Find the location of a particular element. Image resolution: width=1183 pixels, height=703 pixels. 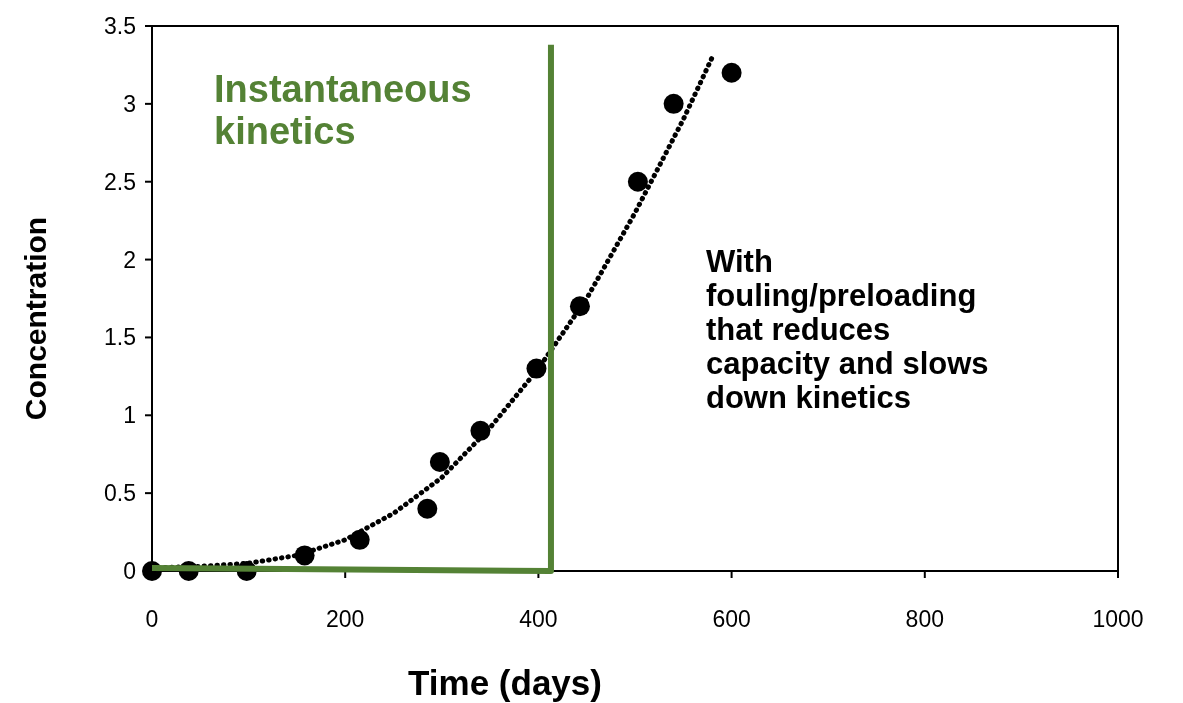

x-tick-label: 1000 is located at coordinates (1118, 619).